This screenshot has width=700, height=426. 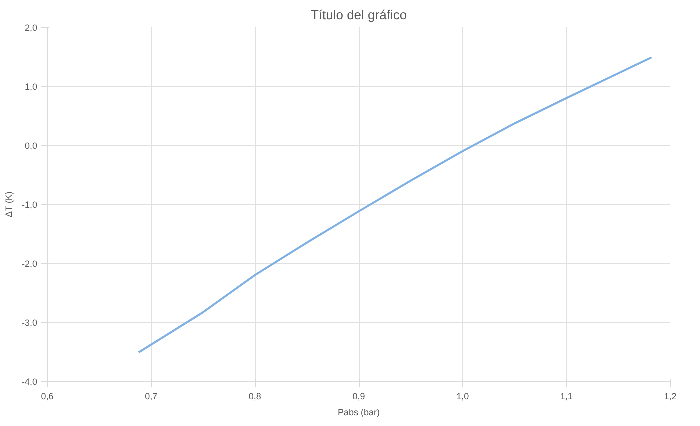 I want to click on x-tick-label: 1,1, so click(x=566, y=397).